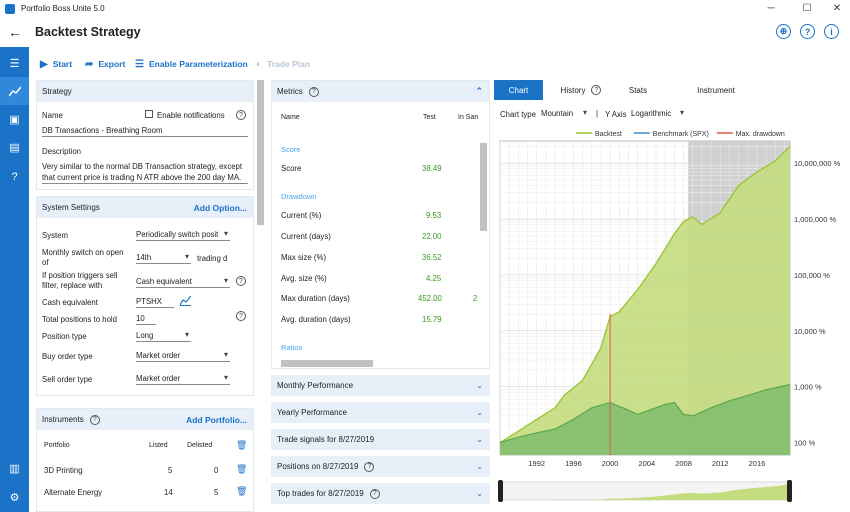 The image size is (850, 512). Describe the element at coordinates (380, 439) in the screenshot. I see `accordion-trade-signals: Trade signals for 8/27/2019 ⌄` at that location.